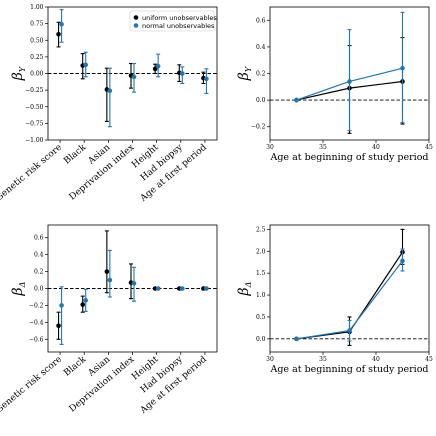 The width and height of the screenshot is (436, 436). Describe the element at coordinates (37, 7) in the screenshot. I see `y-tick-label: 1.00` at that location.